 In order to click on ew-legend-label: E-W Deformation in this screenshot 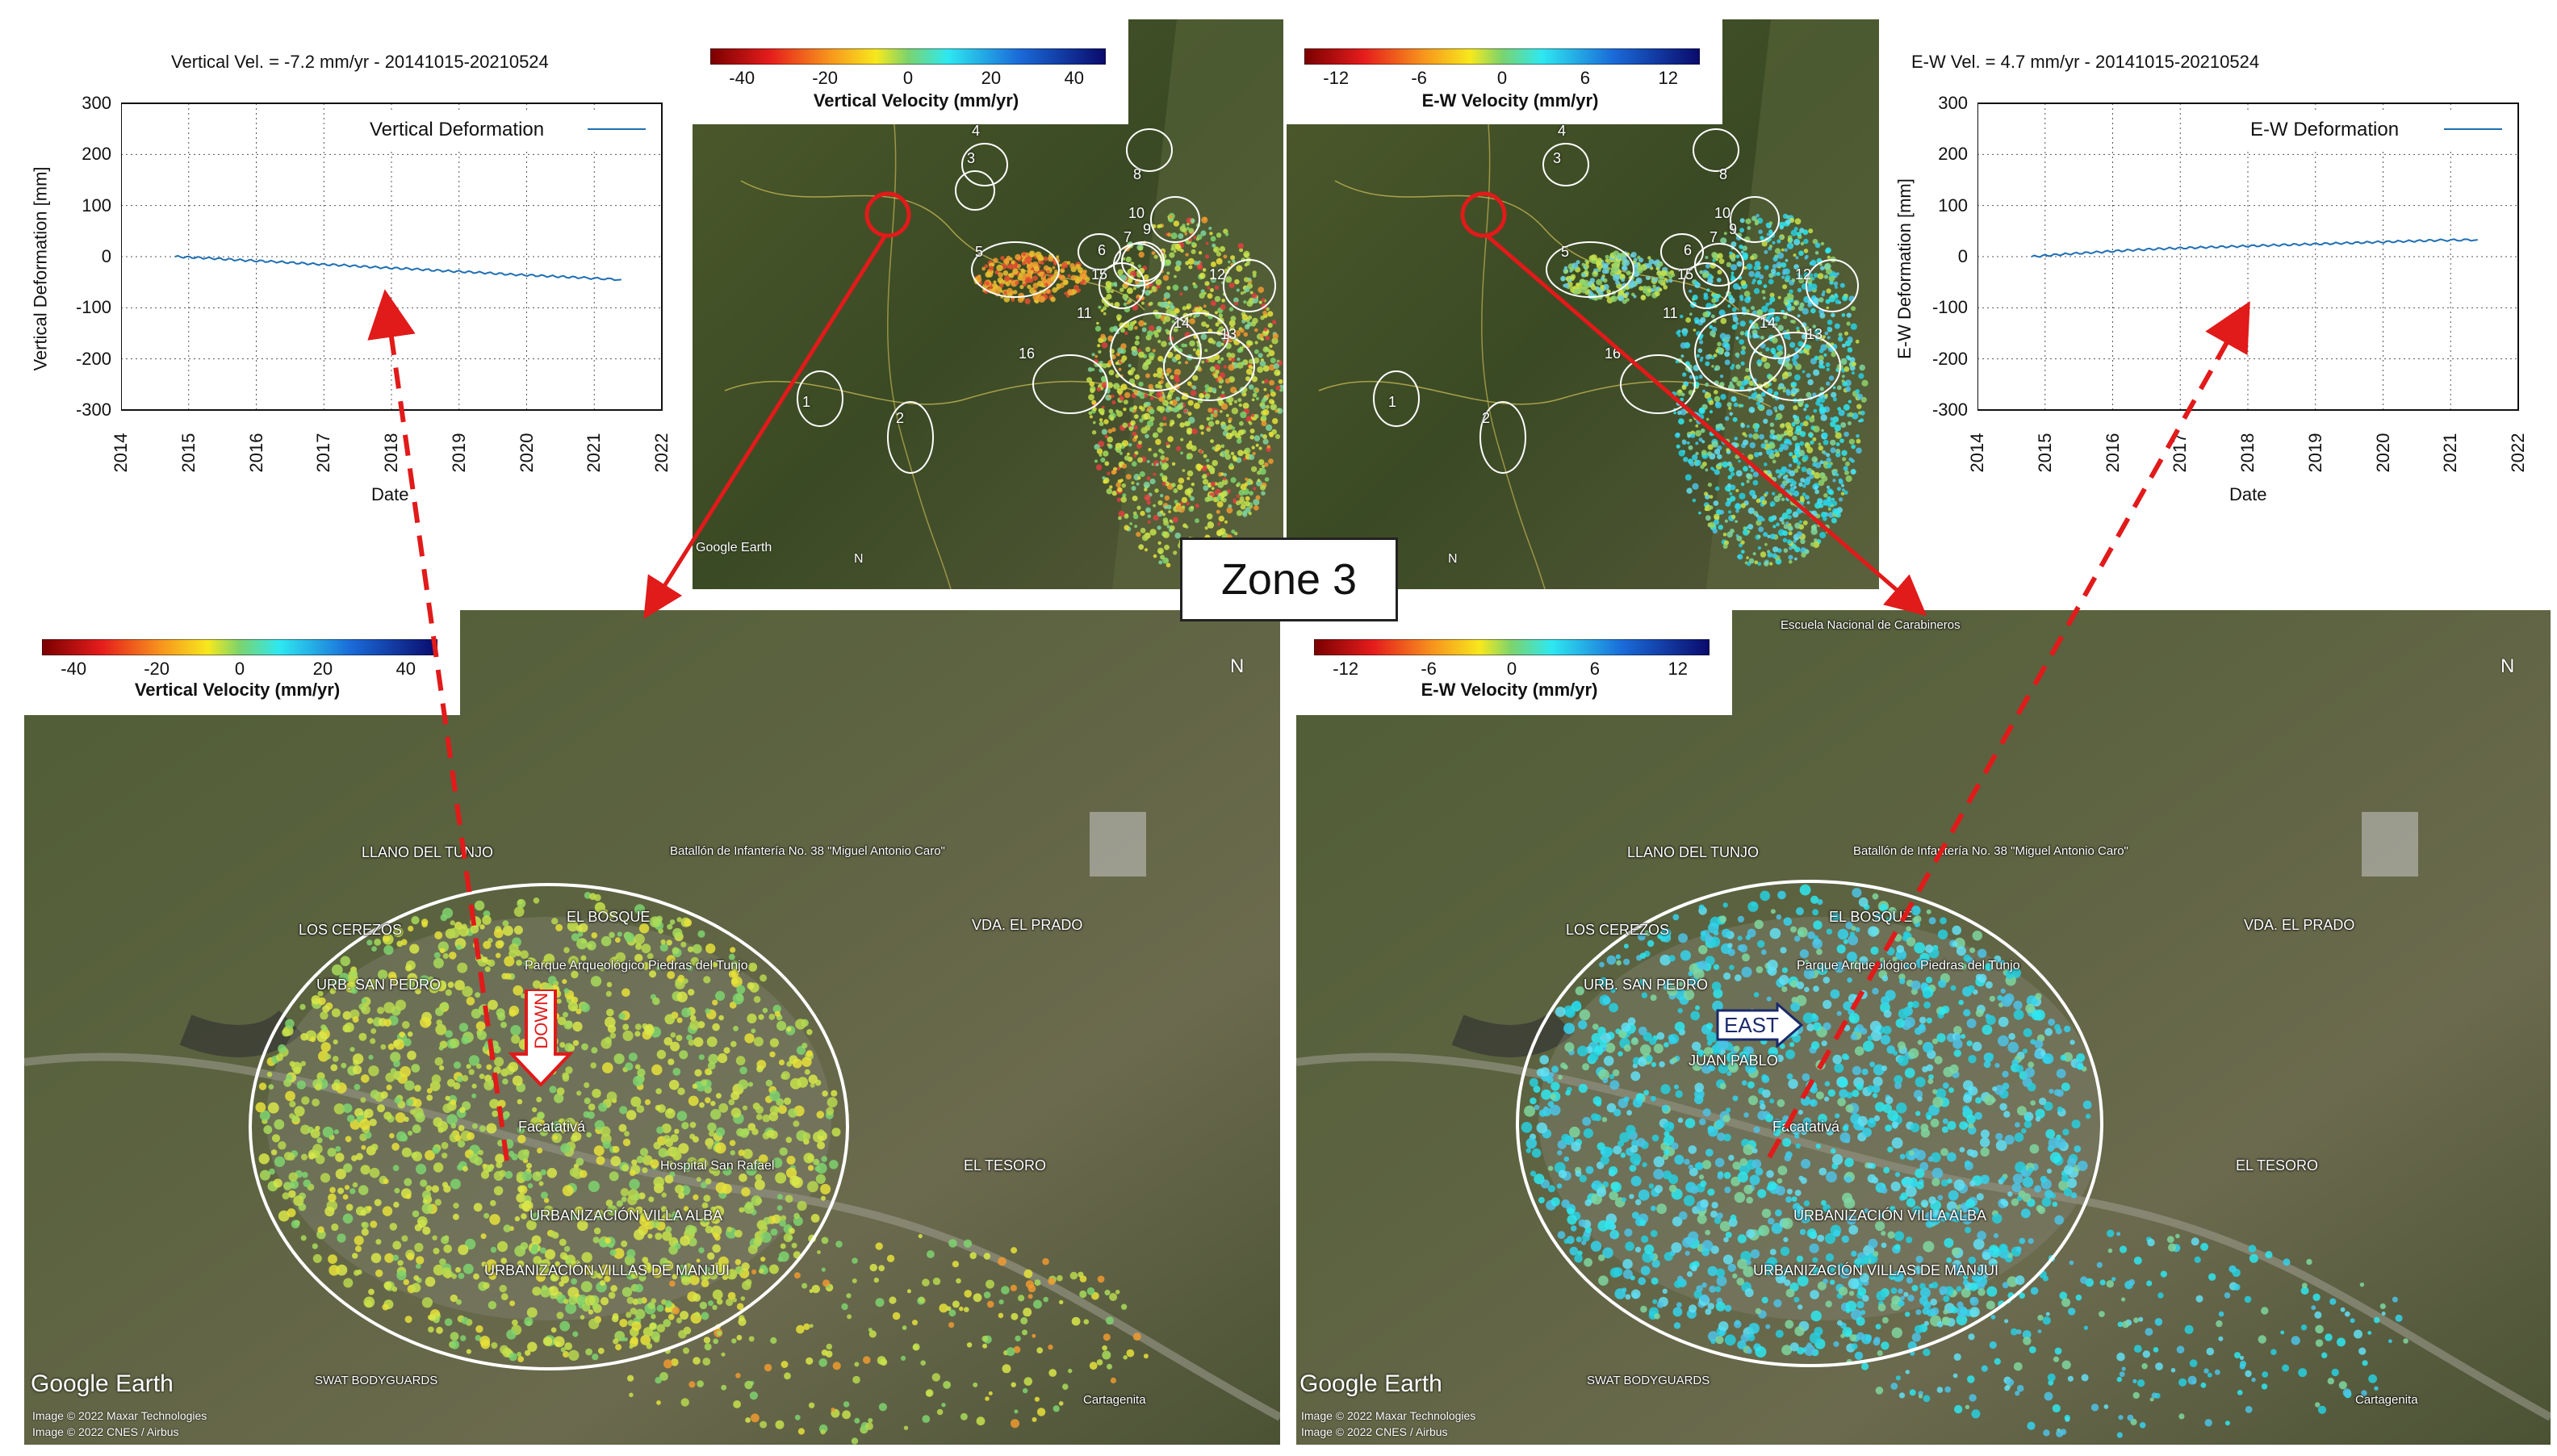, I will do `click(2324, 130)`.